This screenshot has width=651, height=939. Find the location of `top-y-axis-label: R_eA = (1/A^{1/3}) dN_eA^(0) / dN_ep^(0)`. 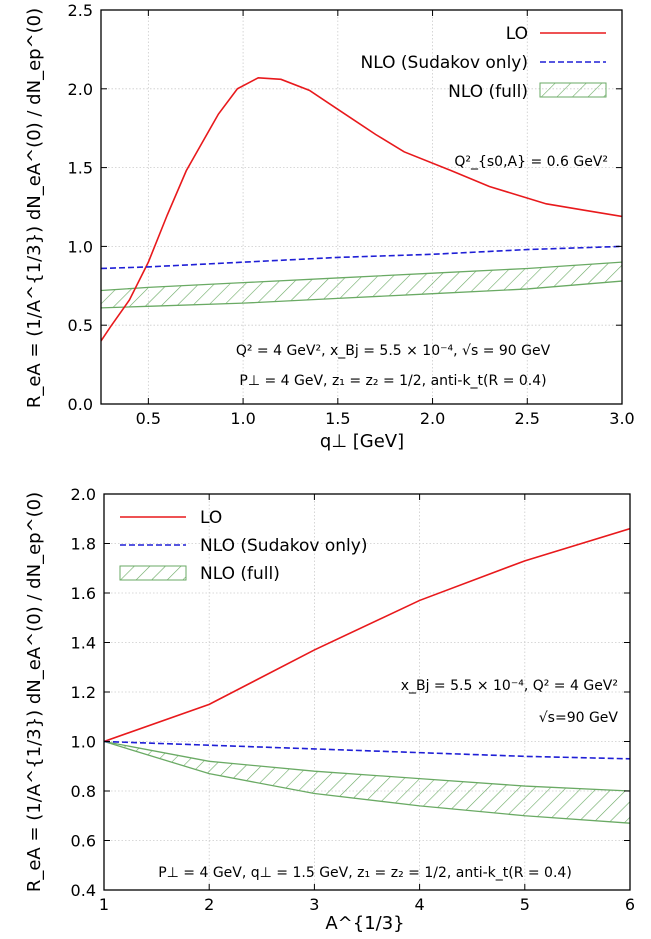

top-y-axis-label: R_eA = (1/A^{1/3}) dN_eA^(0) / dN_ep^(0) is located at coordinates (34, 208).